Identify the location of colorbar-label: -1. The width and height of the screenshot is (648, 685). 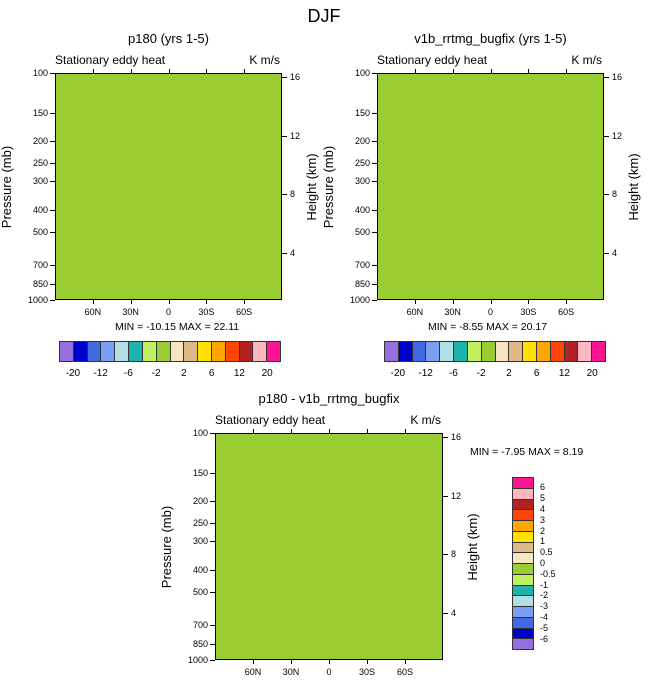
(544, 584).